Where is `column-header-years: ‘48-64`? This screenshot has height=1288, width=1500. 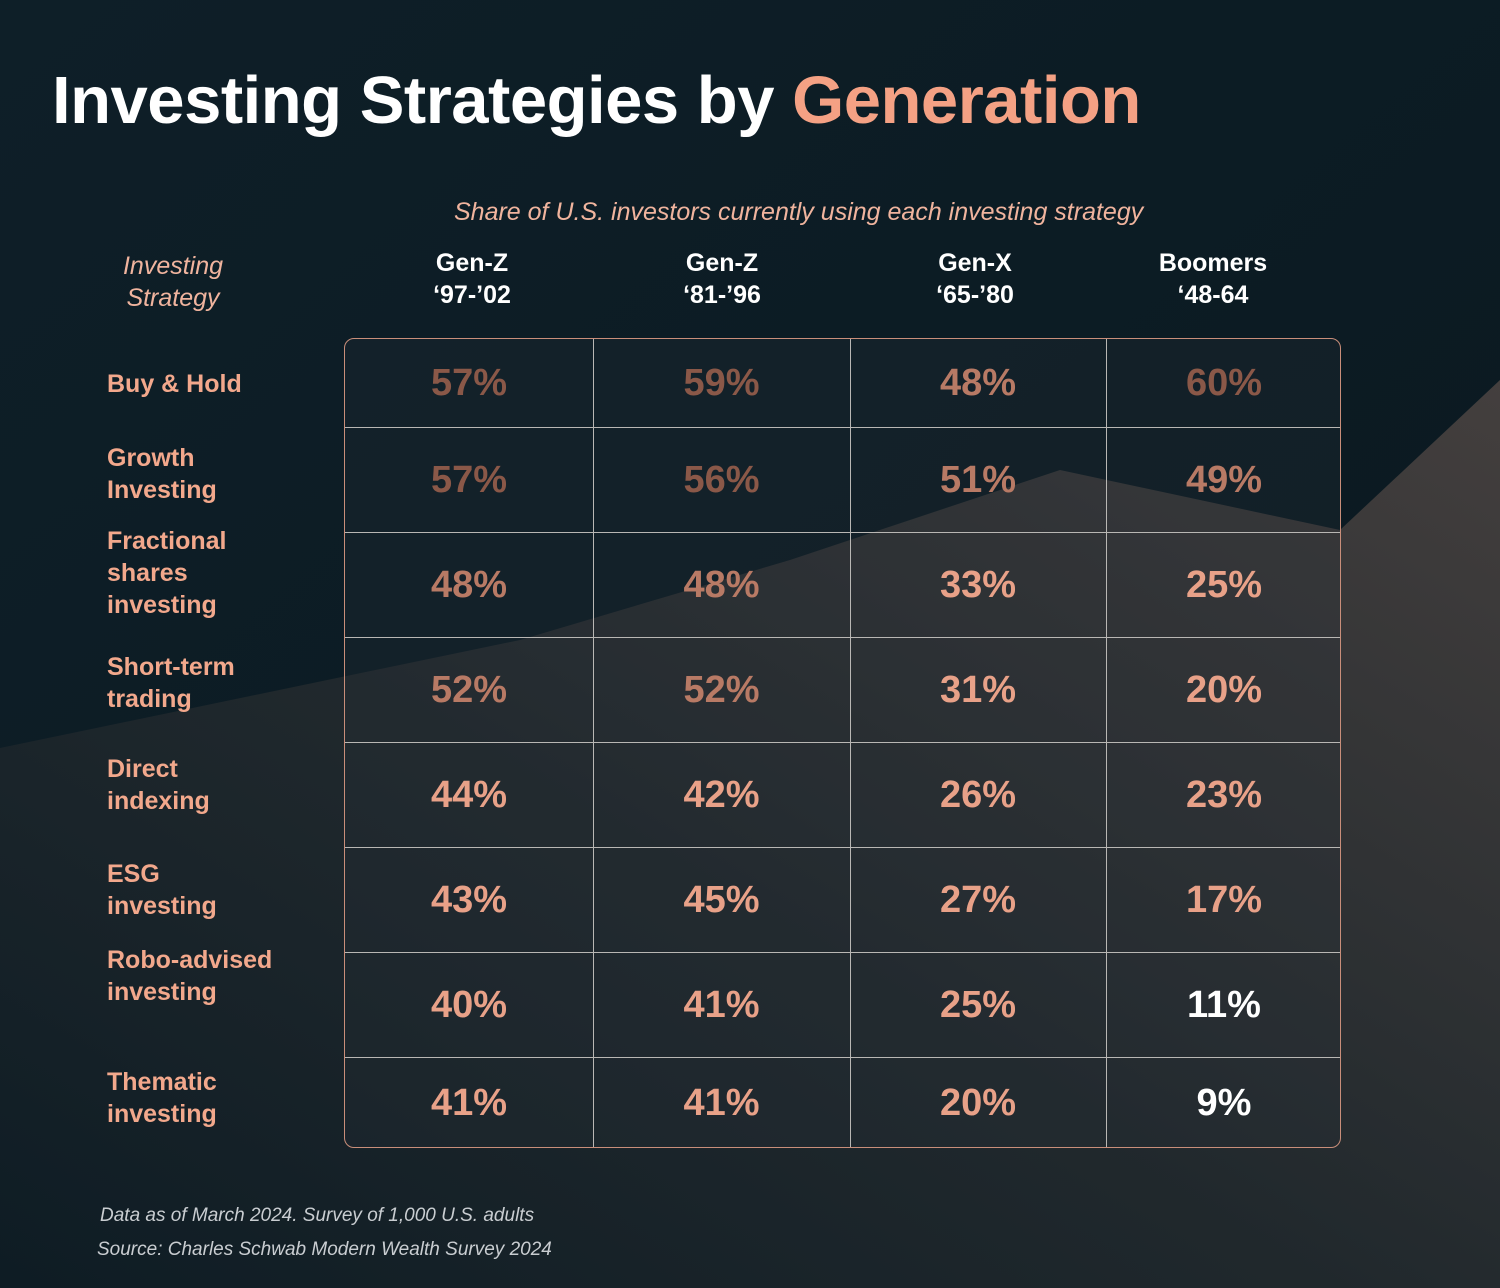
column-header-years: ‘48-64 is located at coordinates (1213, 295).